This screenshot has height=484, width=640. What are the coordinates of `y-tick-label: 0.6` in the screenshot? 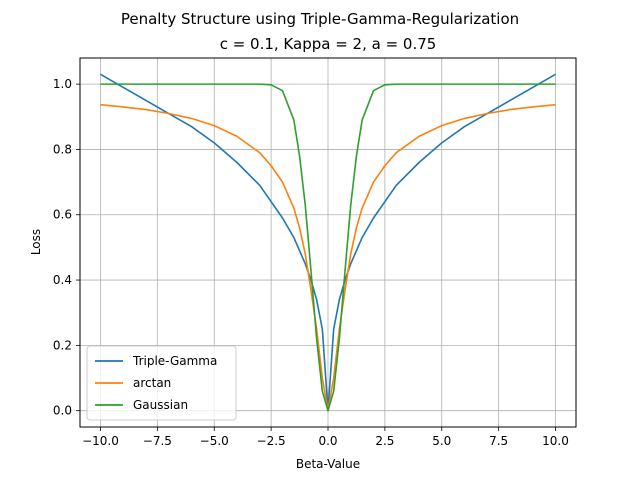 It's located at (62, 215).